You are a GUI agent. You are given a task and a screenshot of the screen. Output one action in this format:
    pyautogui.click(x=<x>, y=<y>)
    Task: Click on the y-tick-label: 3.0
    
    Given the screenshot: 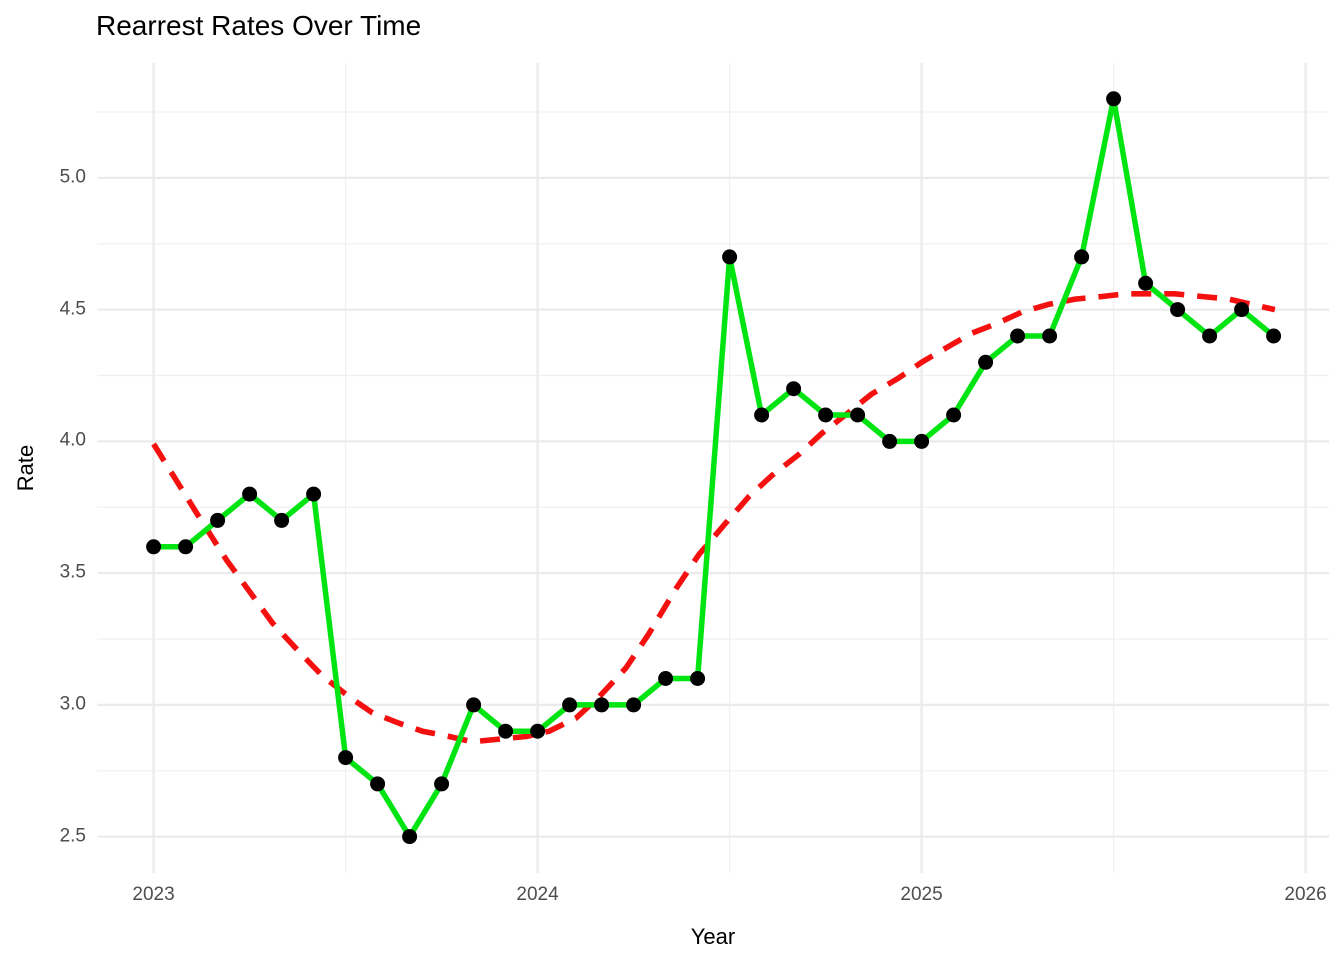 What is the action you would take?
    pyautogui.click(x=72, y=704)
    